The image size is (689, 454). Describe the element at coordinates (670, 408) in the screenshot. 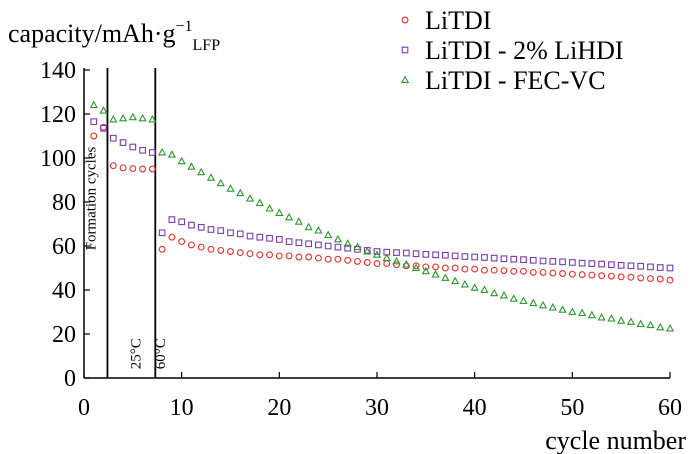

I see `x-tick-label: 60` at that location.